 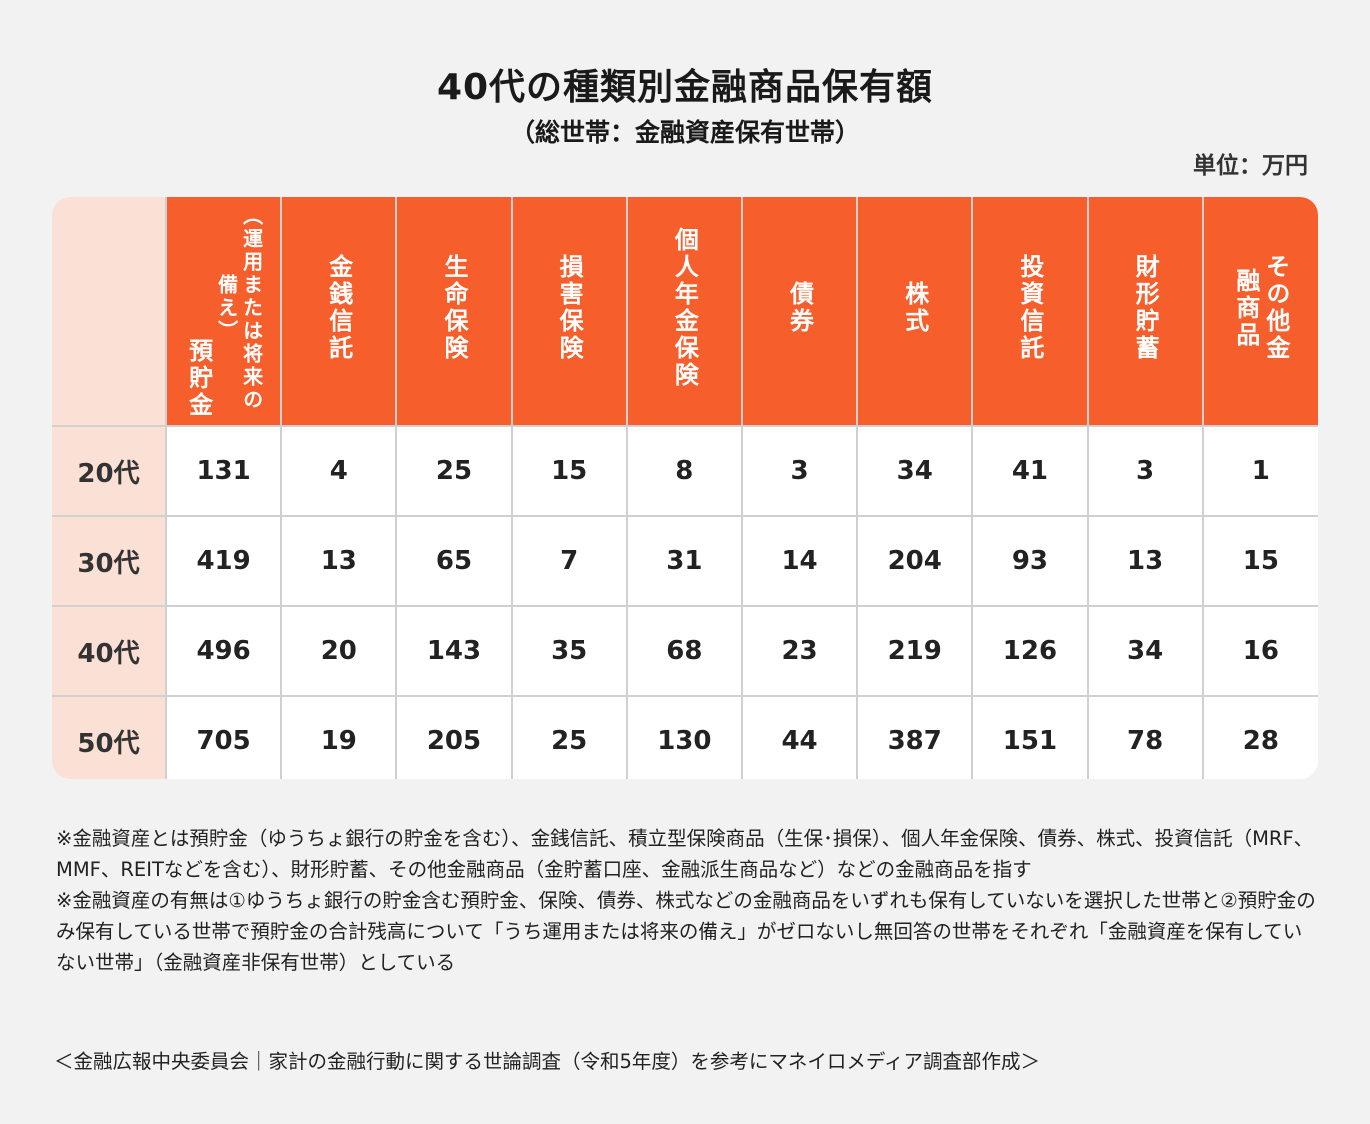 What do you see at coordinates (915, 651) in the screenshot?
I see `table-cell: 219` at bounding box center [915, 651].